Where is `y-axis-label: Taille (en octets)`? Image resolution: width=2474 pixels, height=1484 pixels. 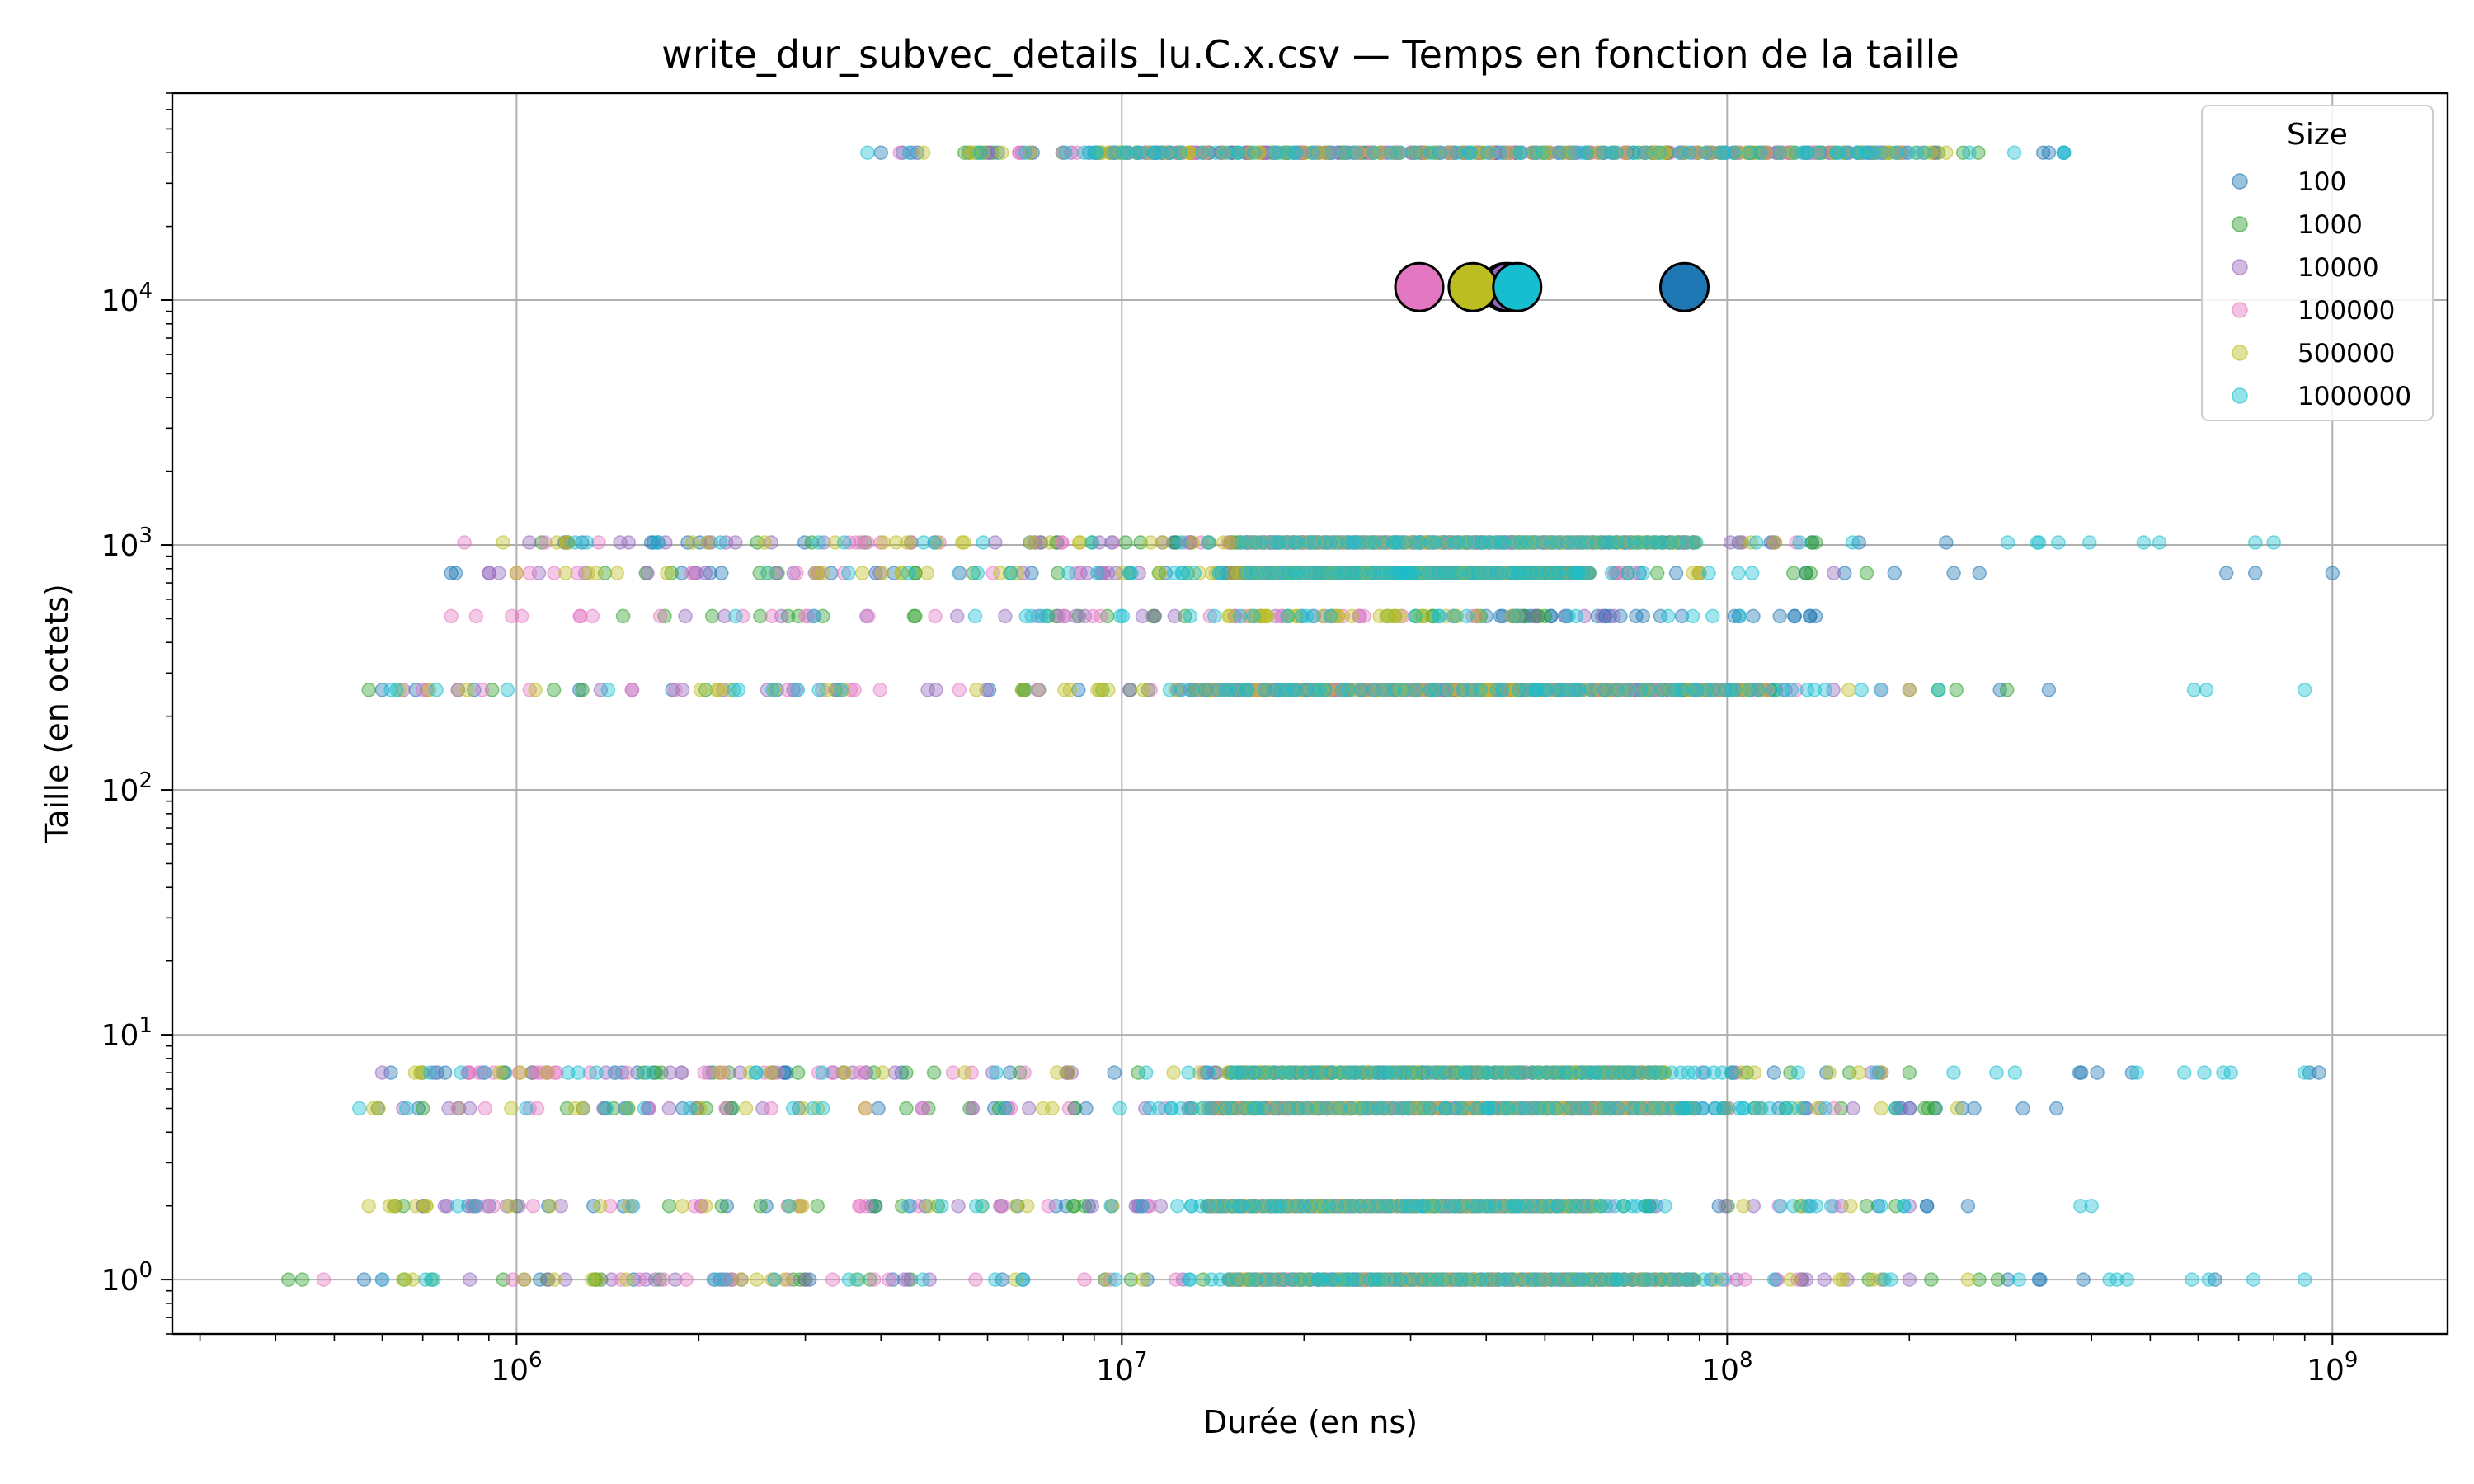 y-axis-label: Taille (en octets) is located at coordinates (57, 713).